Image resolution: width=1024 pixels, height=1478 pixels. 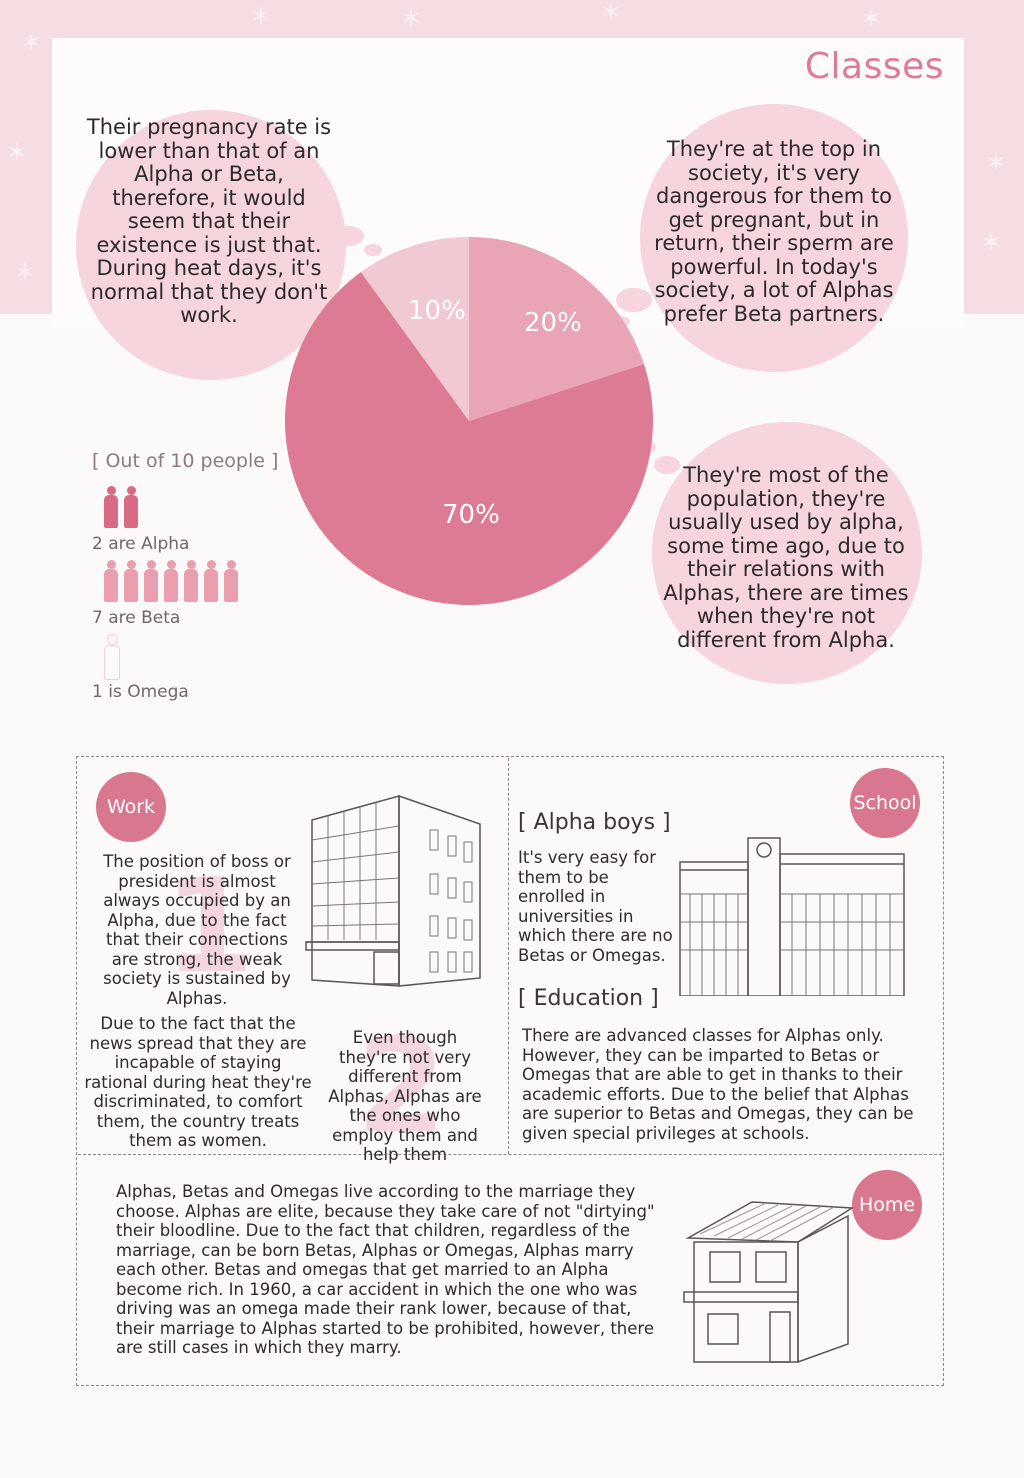 I want to click on pie-label-alpha: 20%, so click(x=553, y=323).